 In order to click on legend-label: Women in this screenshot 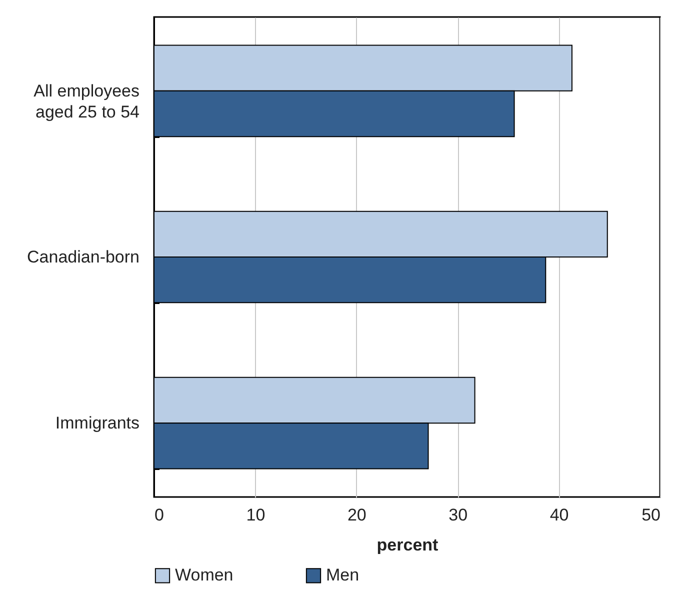, I will do `click(204, 575)`.